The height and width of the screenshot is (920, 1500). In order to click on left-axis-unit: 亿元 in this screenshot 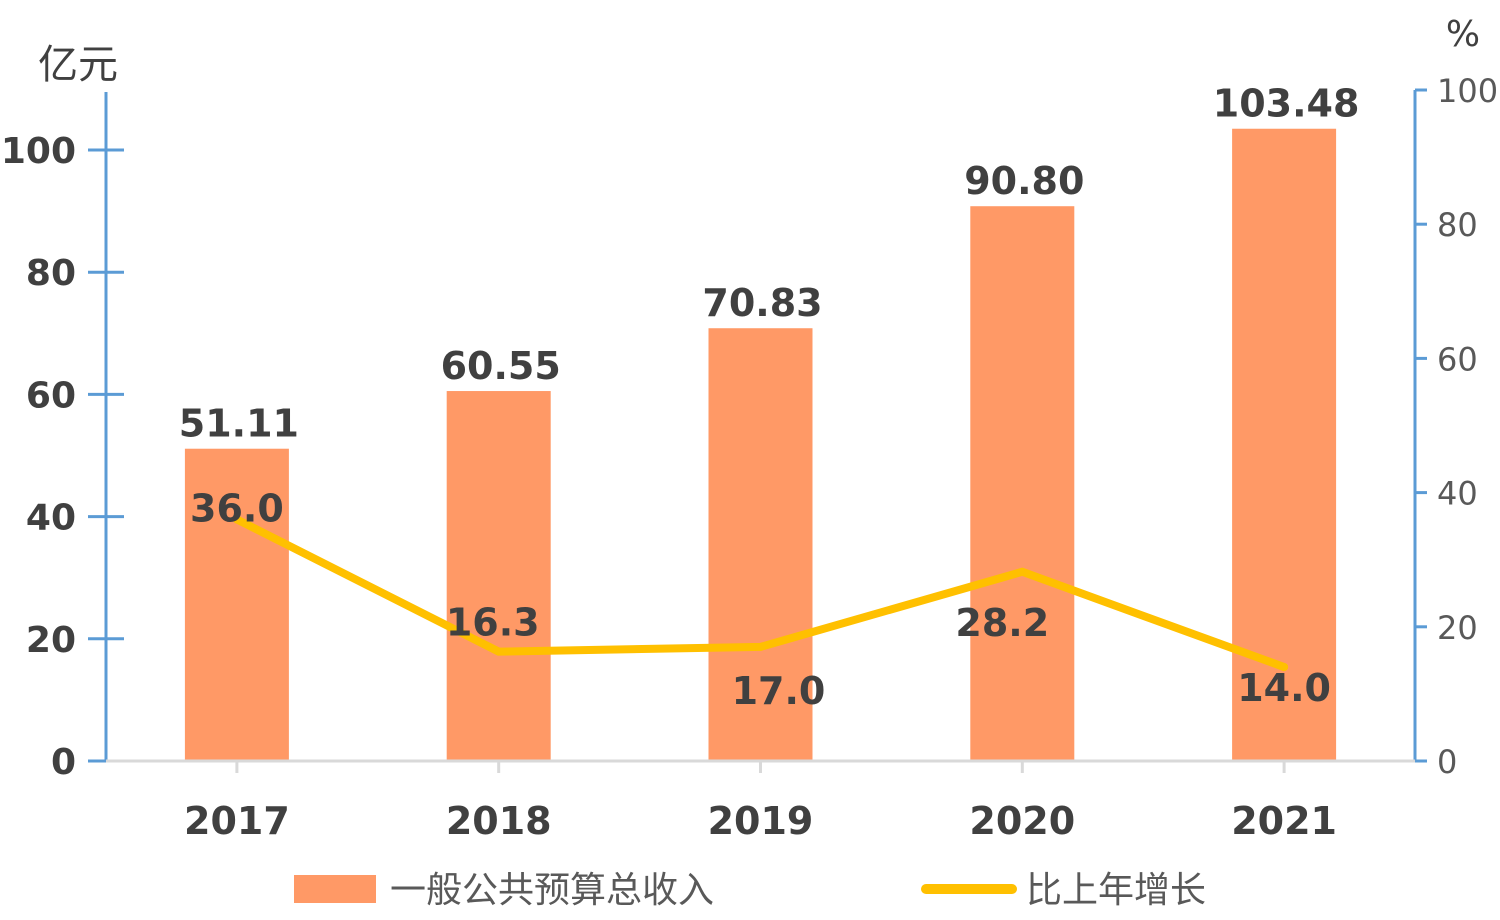, I will do `click(78, 65)`.